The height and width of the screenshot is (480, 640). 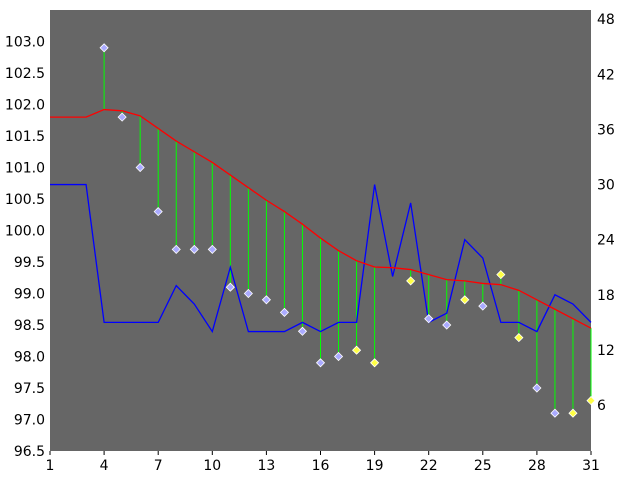 What do you see at coordinates (606, 186) in the screenshot?
I see `y2-tick-label: 30` at bounding box center [606, 186].